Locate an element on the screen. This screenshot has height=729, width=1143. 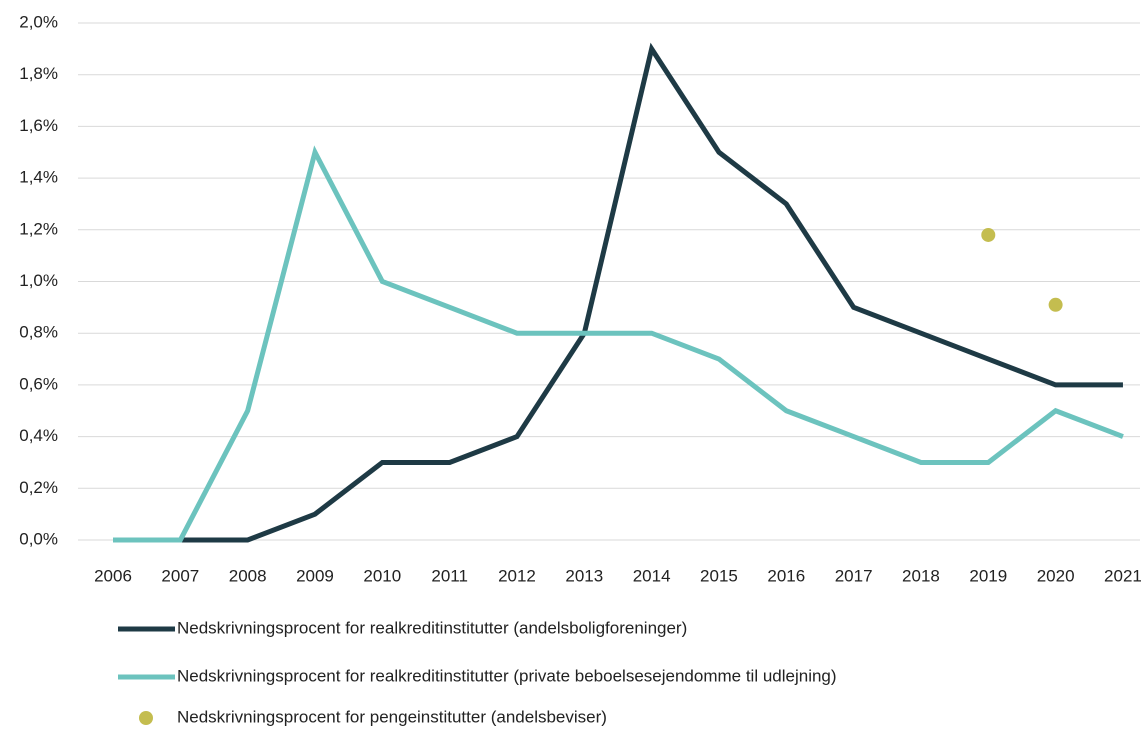
y-tick-label: 2,0% is located at coordinates (38, 21).